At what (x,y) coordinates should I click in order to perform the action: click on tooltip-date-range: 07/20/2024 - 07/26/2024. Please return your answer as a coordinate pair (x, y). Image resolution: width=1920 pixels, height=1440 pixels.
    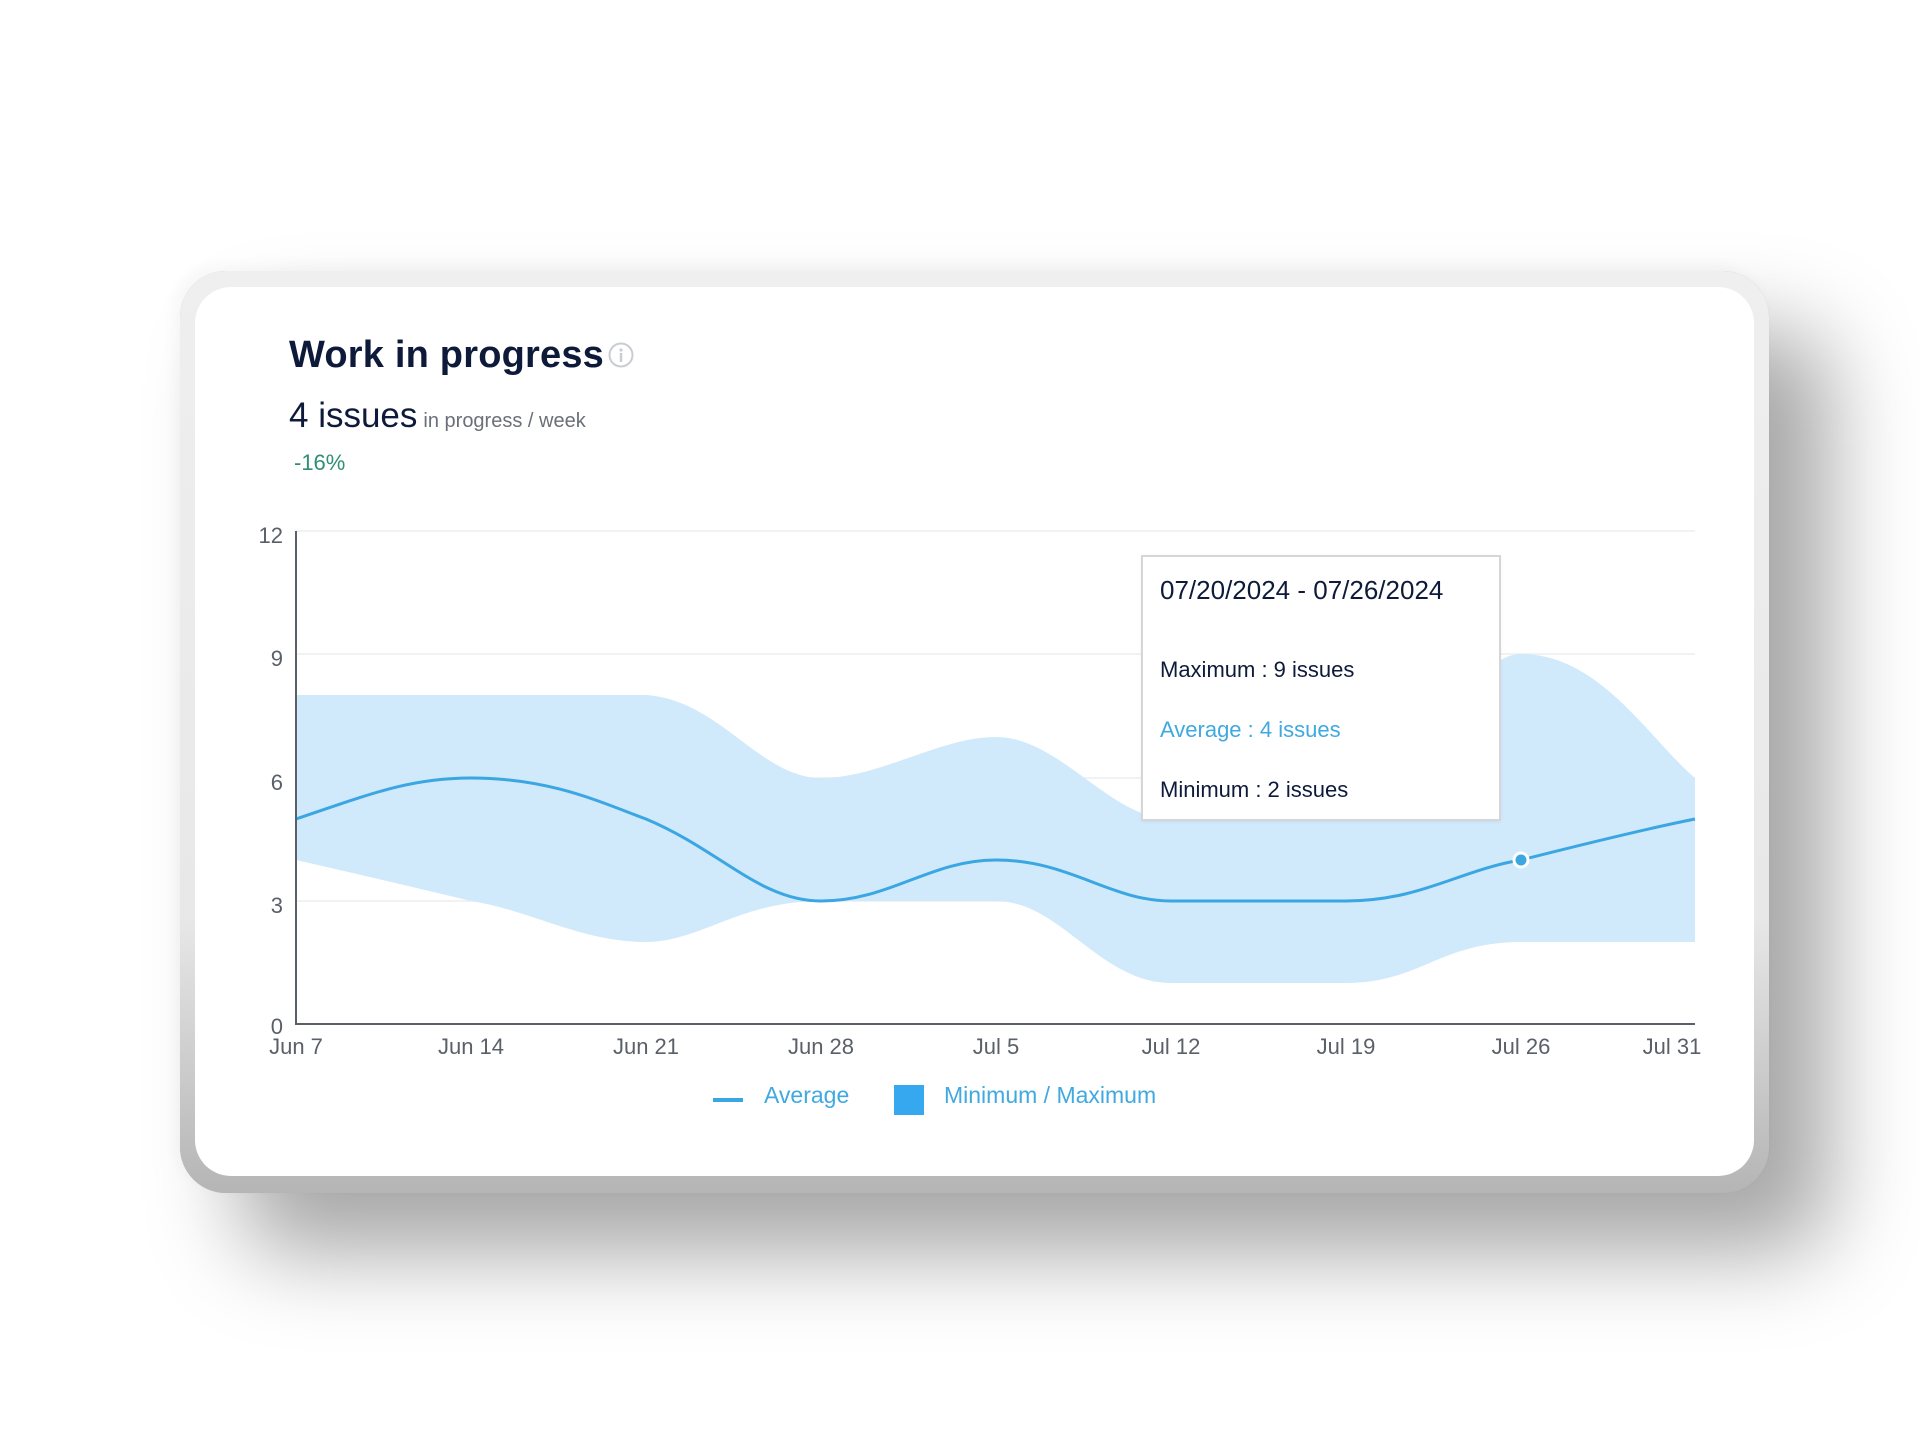
    Looking at the image, I should click on (1302, 590).